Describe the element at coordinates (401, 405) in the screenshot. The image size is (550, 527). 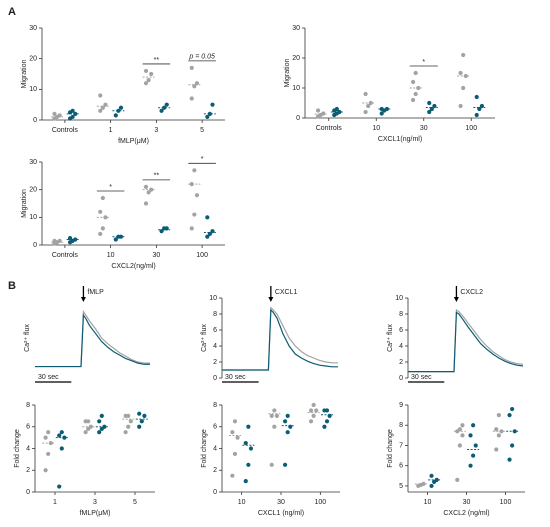
I see `y-tick-label: 9` at that location.